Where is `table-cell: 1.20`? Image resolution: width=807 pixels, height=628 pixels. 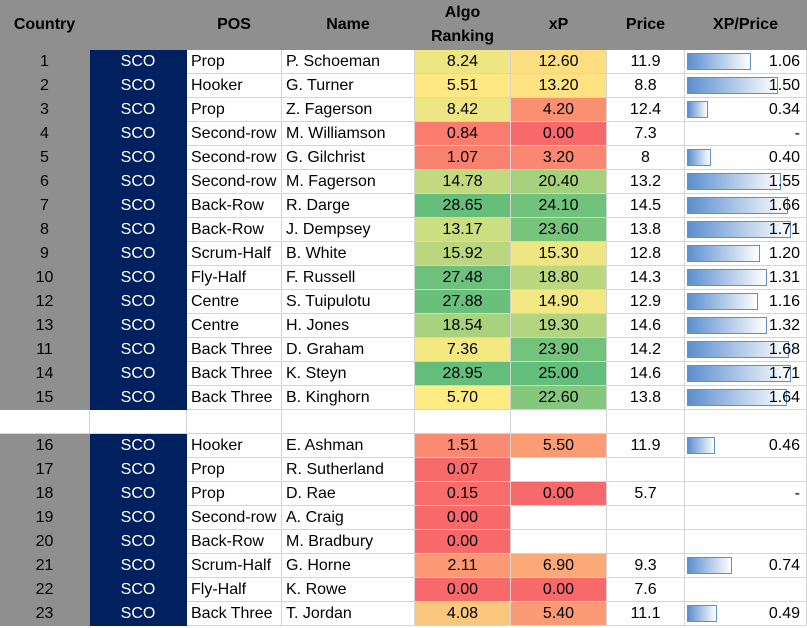 table-cell: 1.20 is located at coordinates (746, 254).